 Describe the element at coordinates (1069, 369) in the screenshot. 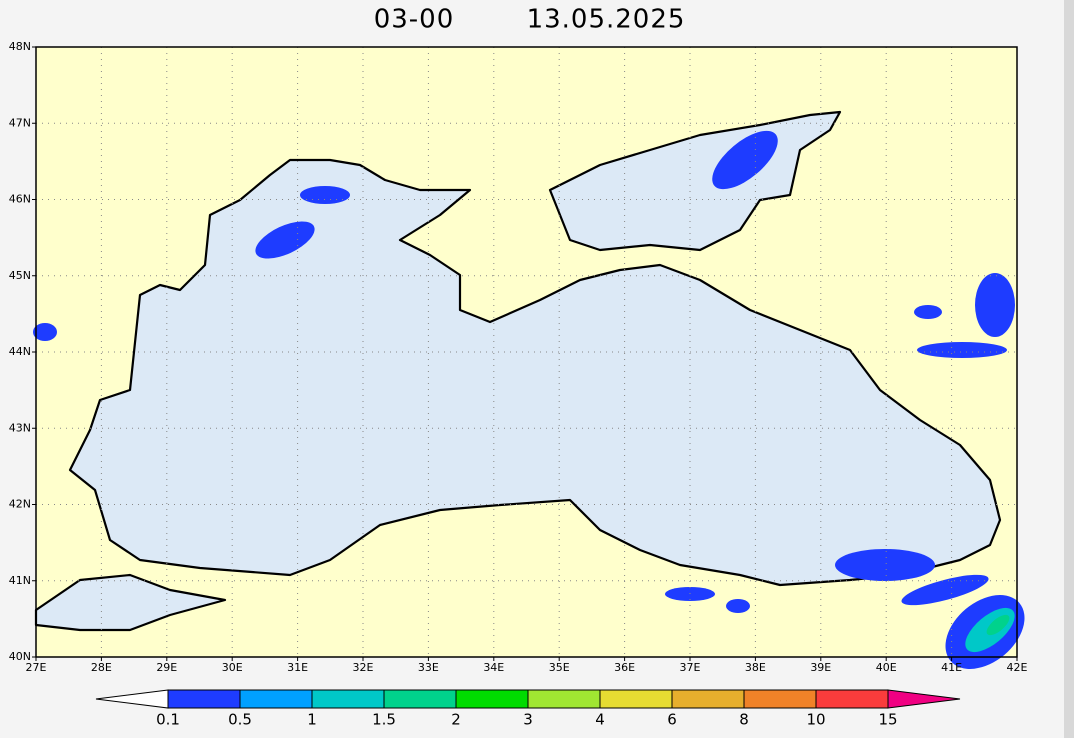

I see `edge` at that location.